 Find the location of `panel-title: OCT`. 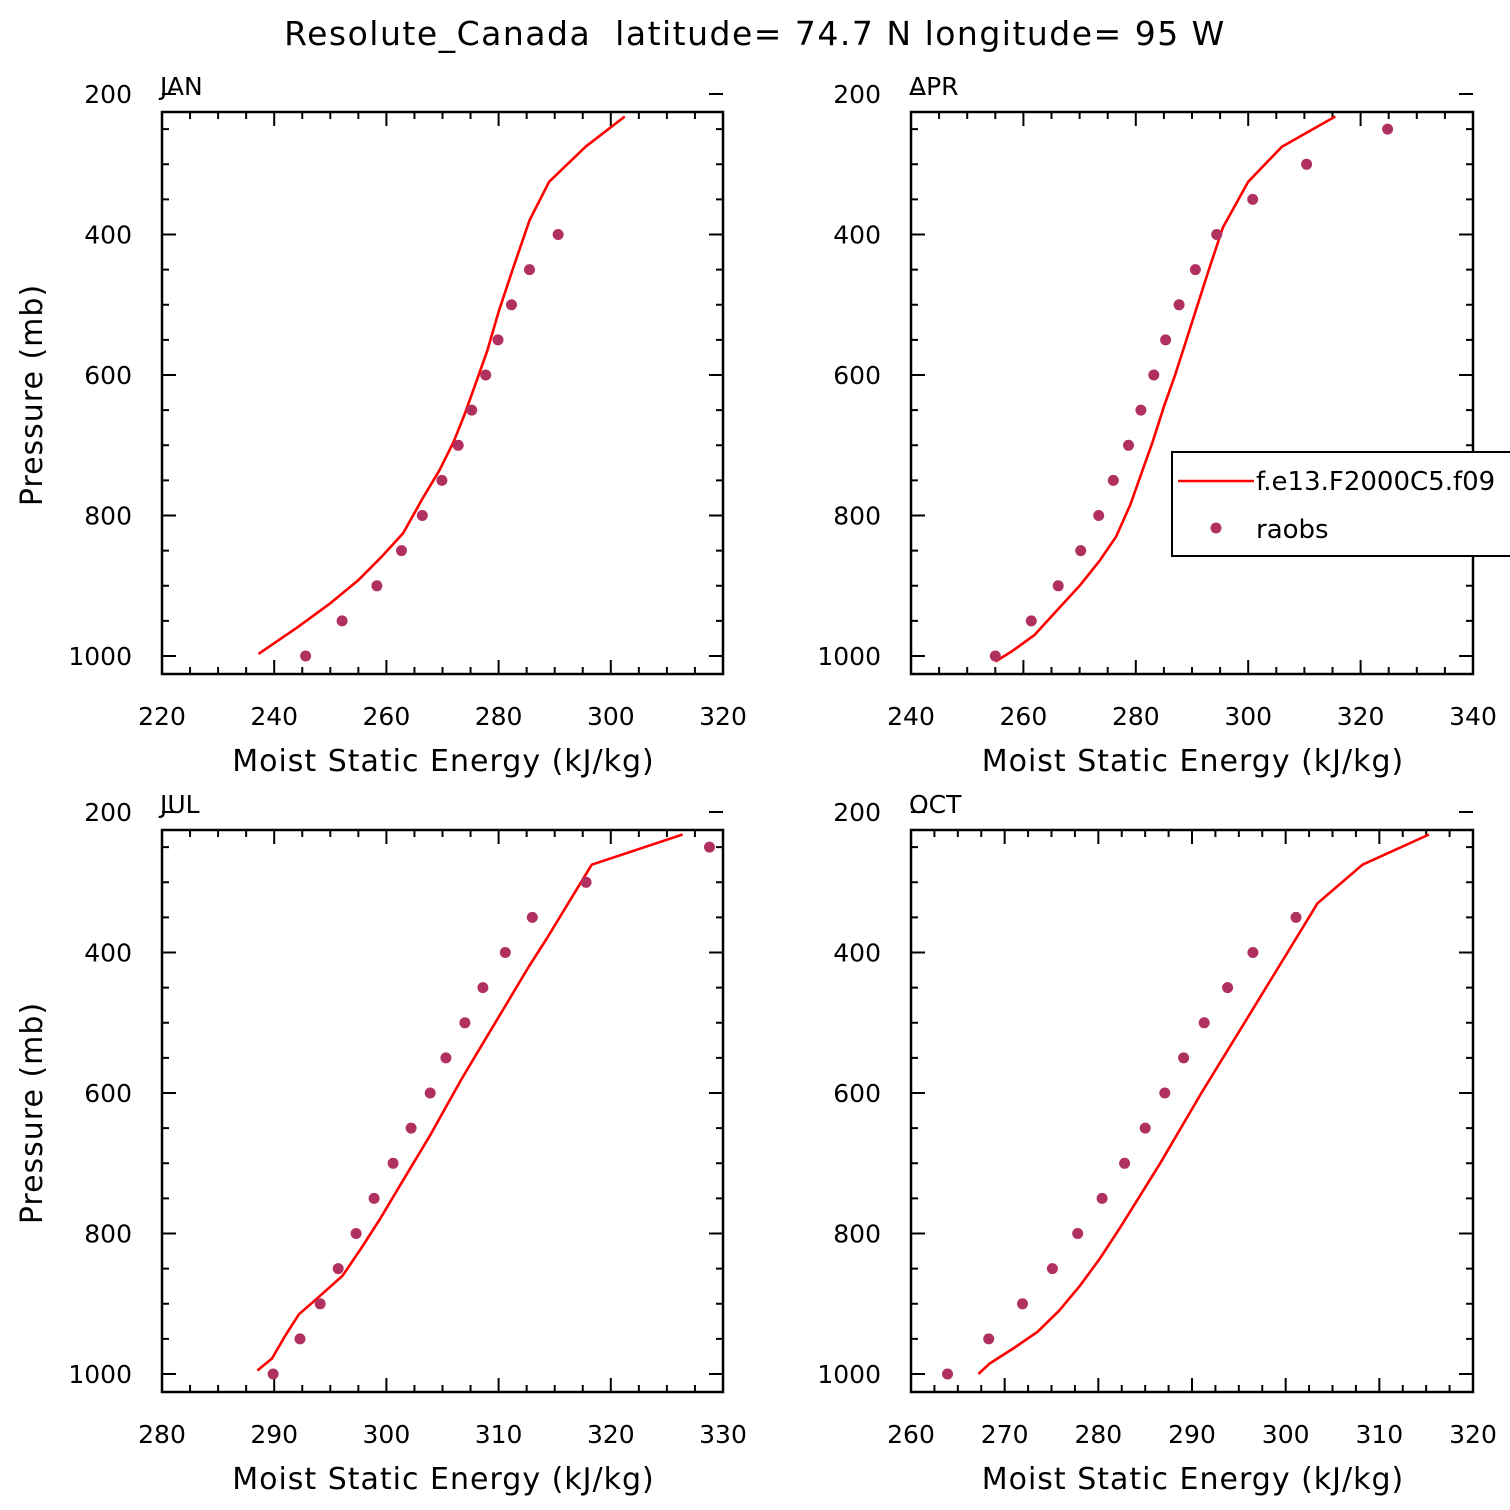

panel-title: OCT is located at coordinates (935, 804).